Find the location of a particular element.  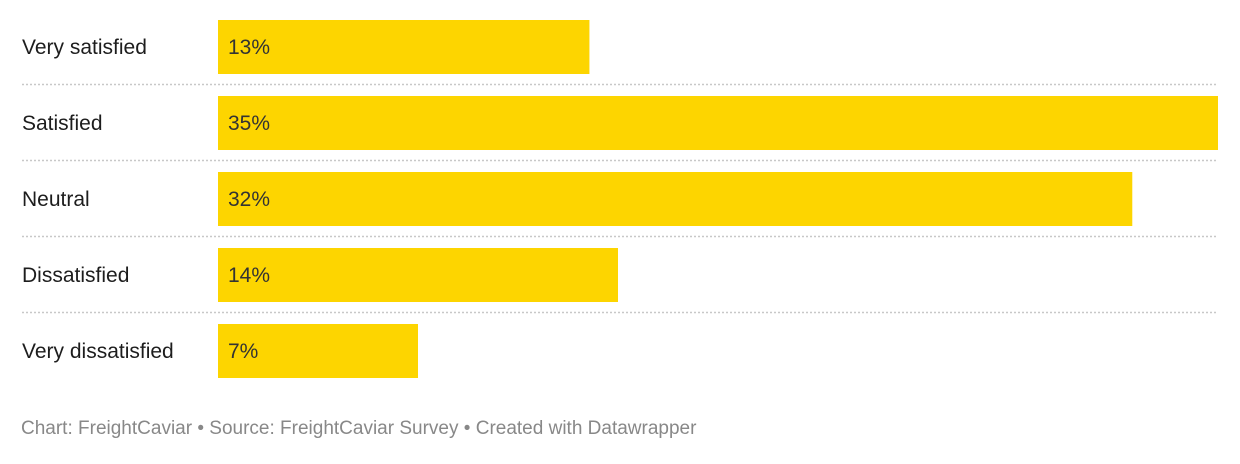

value-label: 13% is located at coordinates (249, 47).